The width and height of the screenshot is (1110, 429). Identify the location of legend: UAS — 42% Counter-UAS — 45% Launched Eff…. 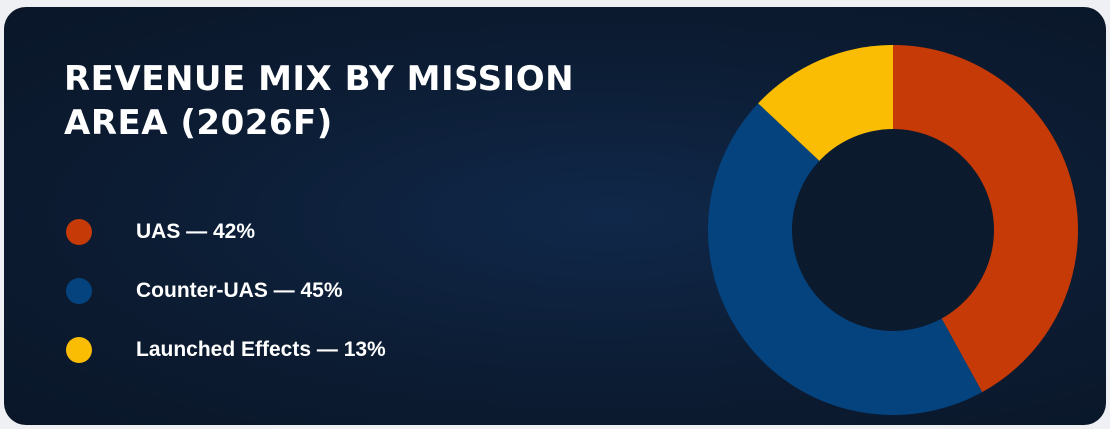
(226, 305).